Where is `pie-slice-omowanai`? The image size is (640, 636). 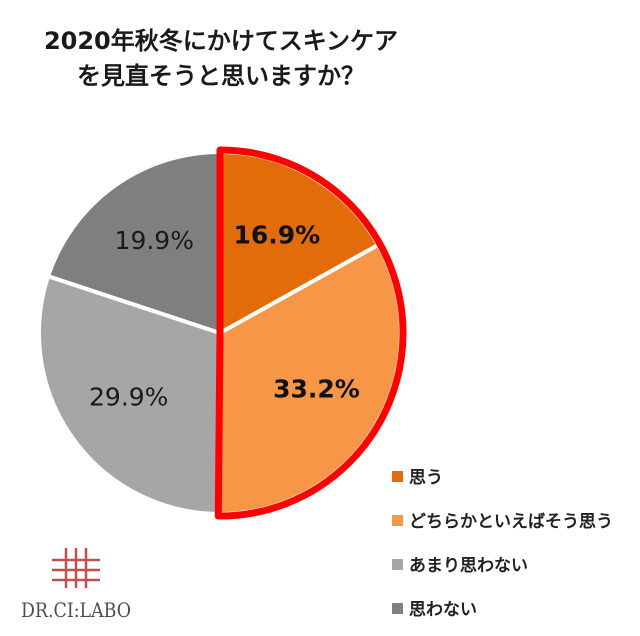 pie-slice-omowanai is located at coordinates (134, 242).